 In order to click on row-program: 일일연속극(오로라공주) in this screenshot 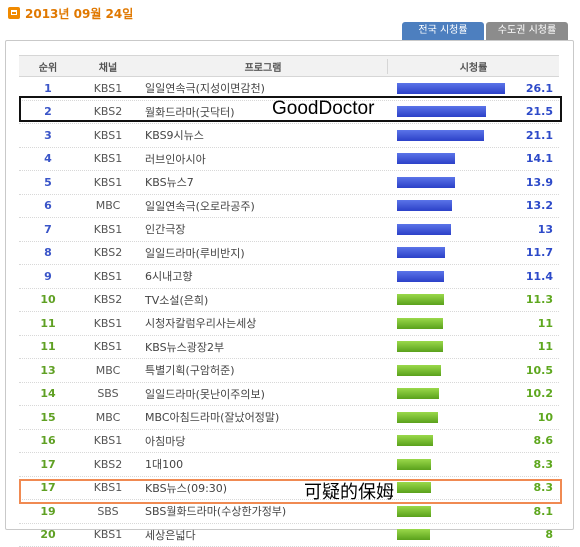, I will do `click(263, 206)`.